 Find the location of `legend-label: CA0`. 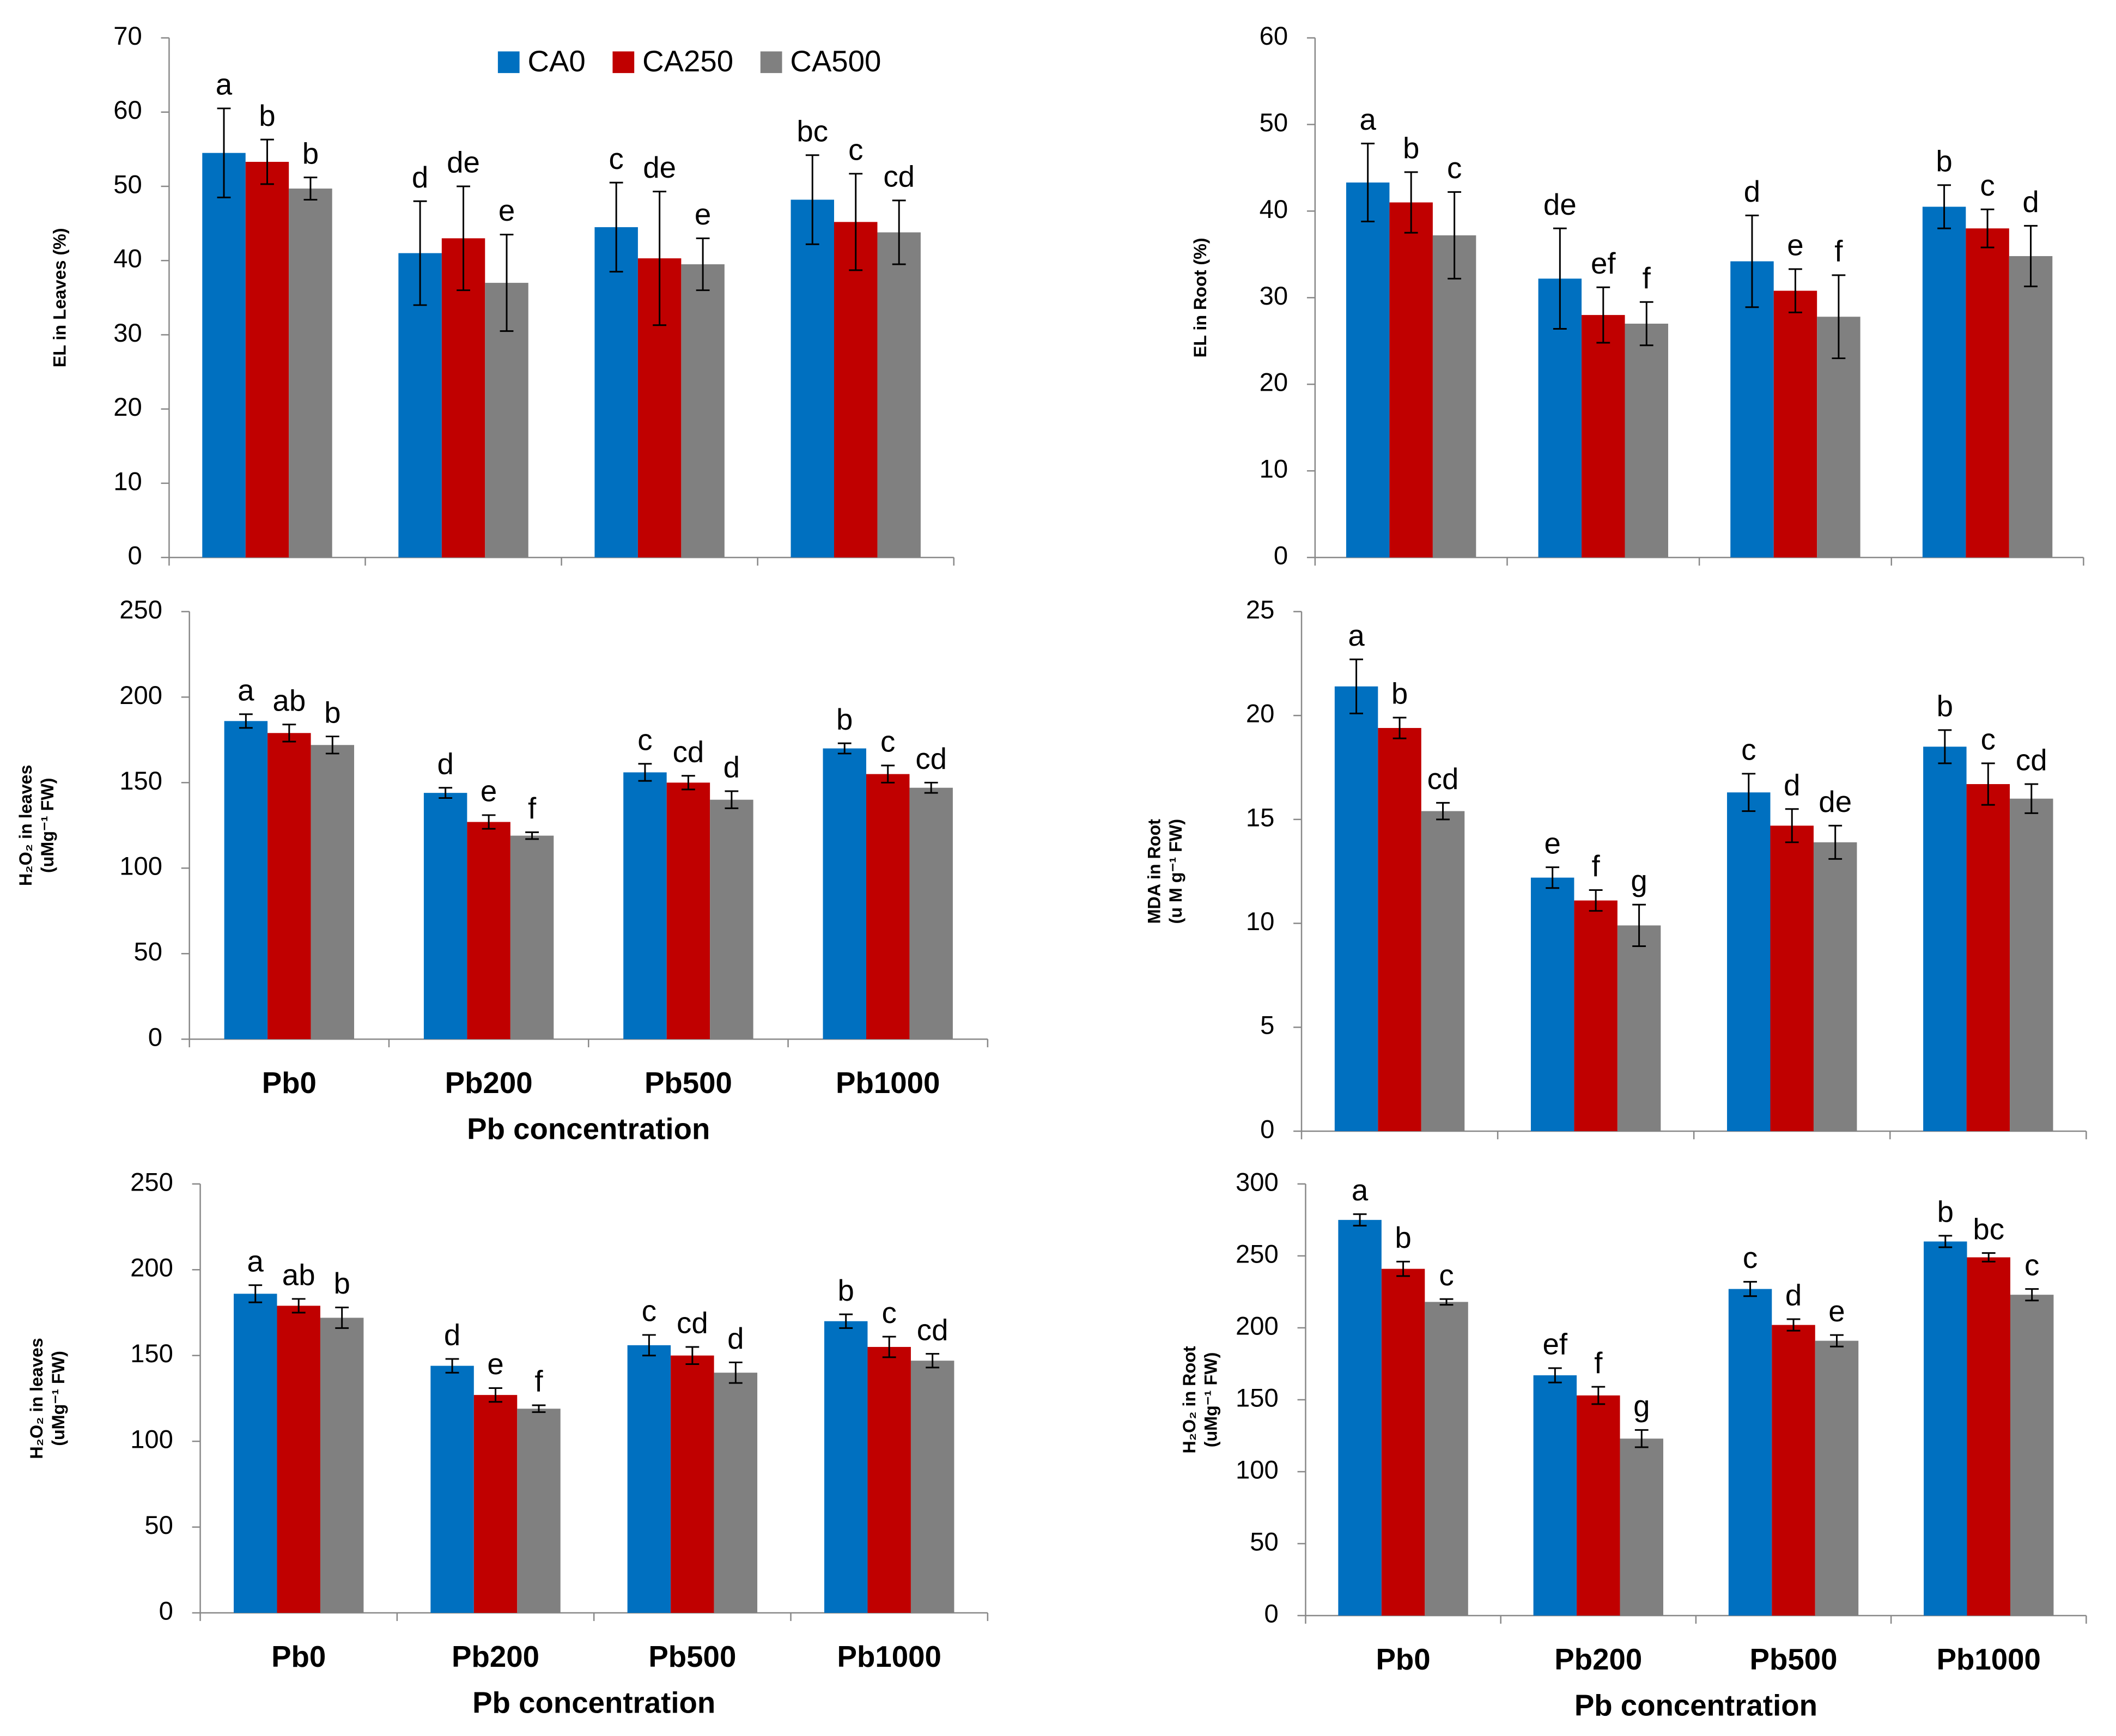

legend-label: CA0 is located at coordinates (557, 61).